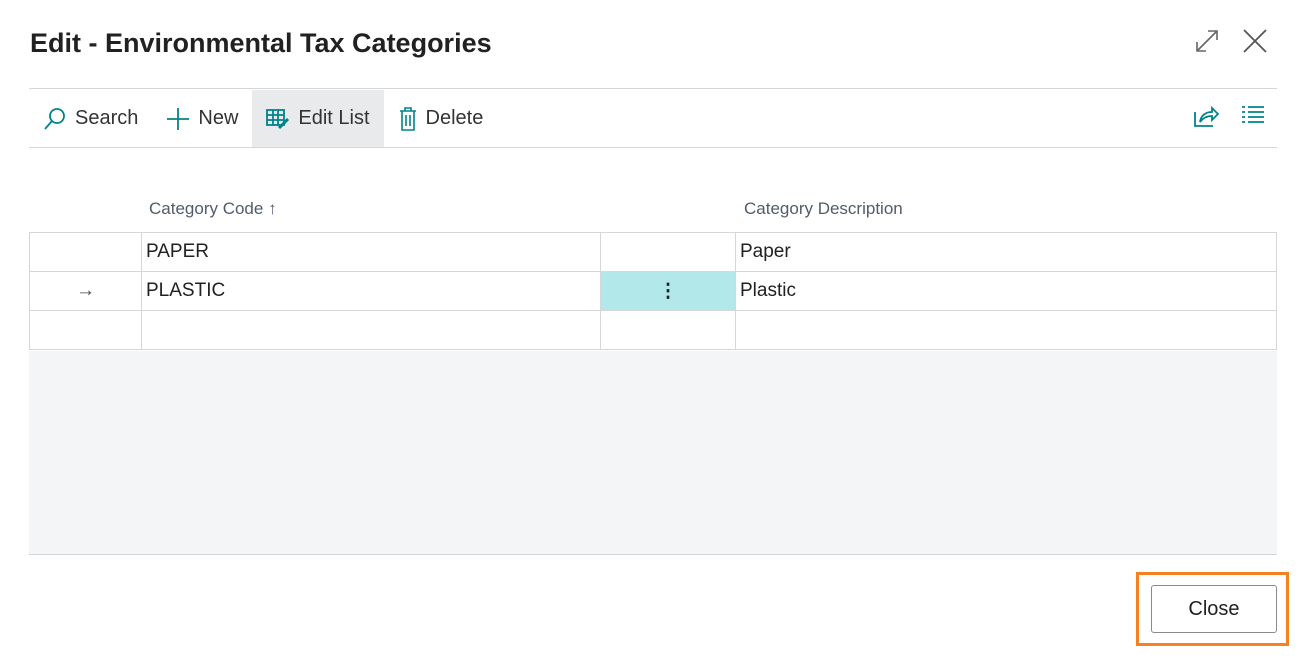 The image size is (1302, 661). I want to click on trash-icon, so click(407, 118).